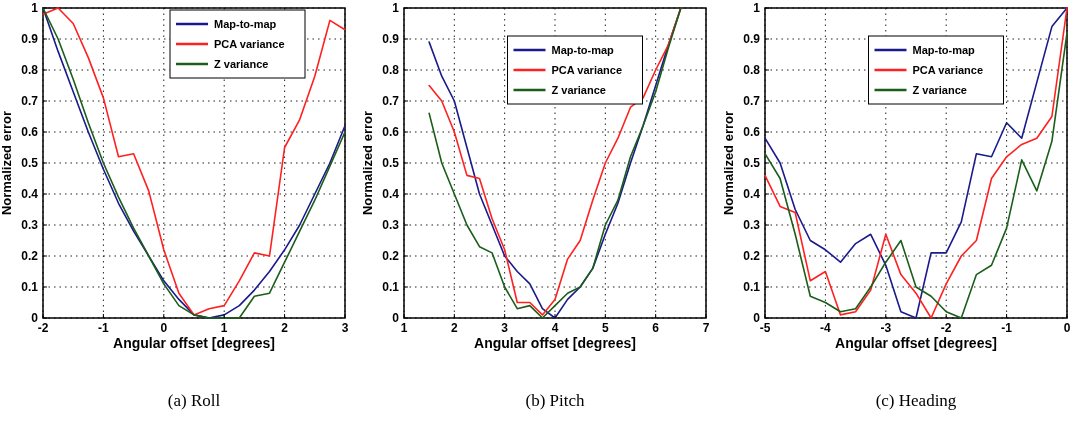  What do you see at coordinates (555, 400) in the screenshot?
I see `text: (b) Pitch` at bounding box center [555, 400].